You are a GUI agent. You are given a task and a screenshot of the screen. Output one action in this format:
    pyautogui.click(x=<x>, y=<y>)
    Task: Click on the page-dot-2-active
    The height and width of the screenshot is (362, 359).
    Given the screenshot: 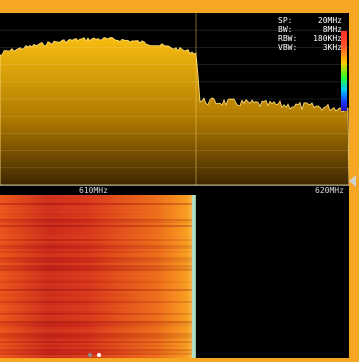 What is the action you would take?
    pyautogui.click(x=99, y=355)
    